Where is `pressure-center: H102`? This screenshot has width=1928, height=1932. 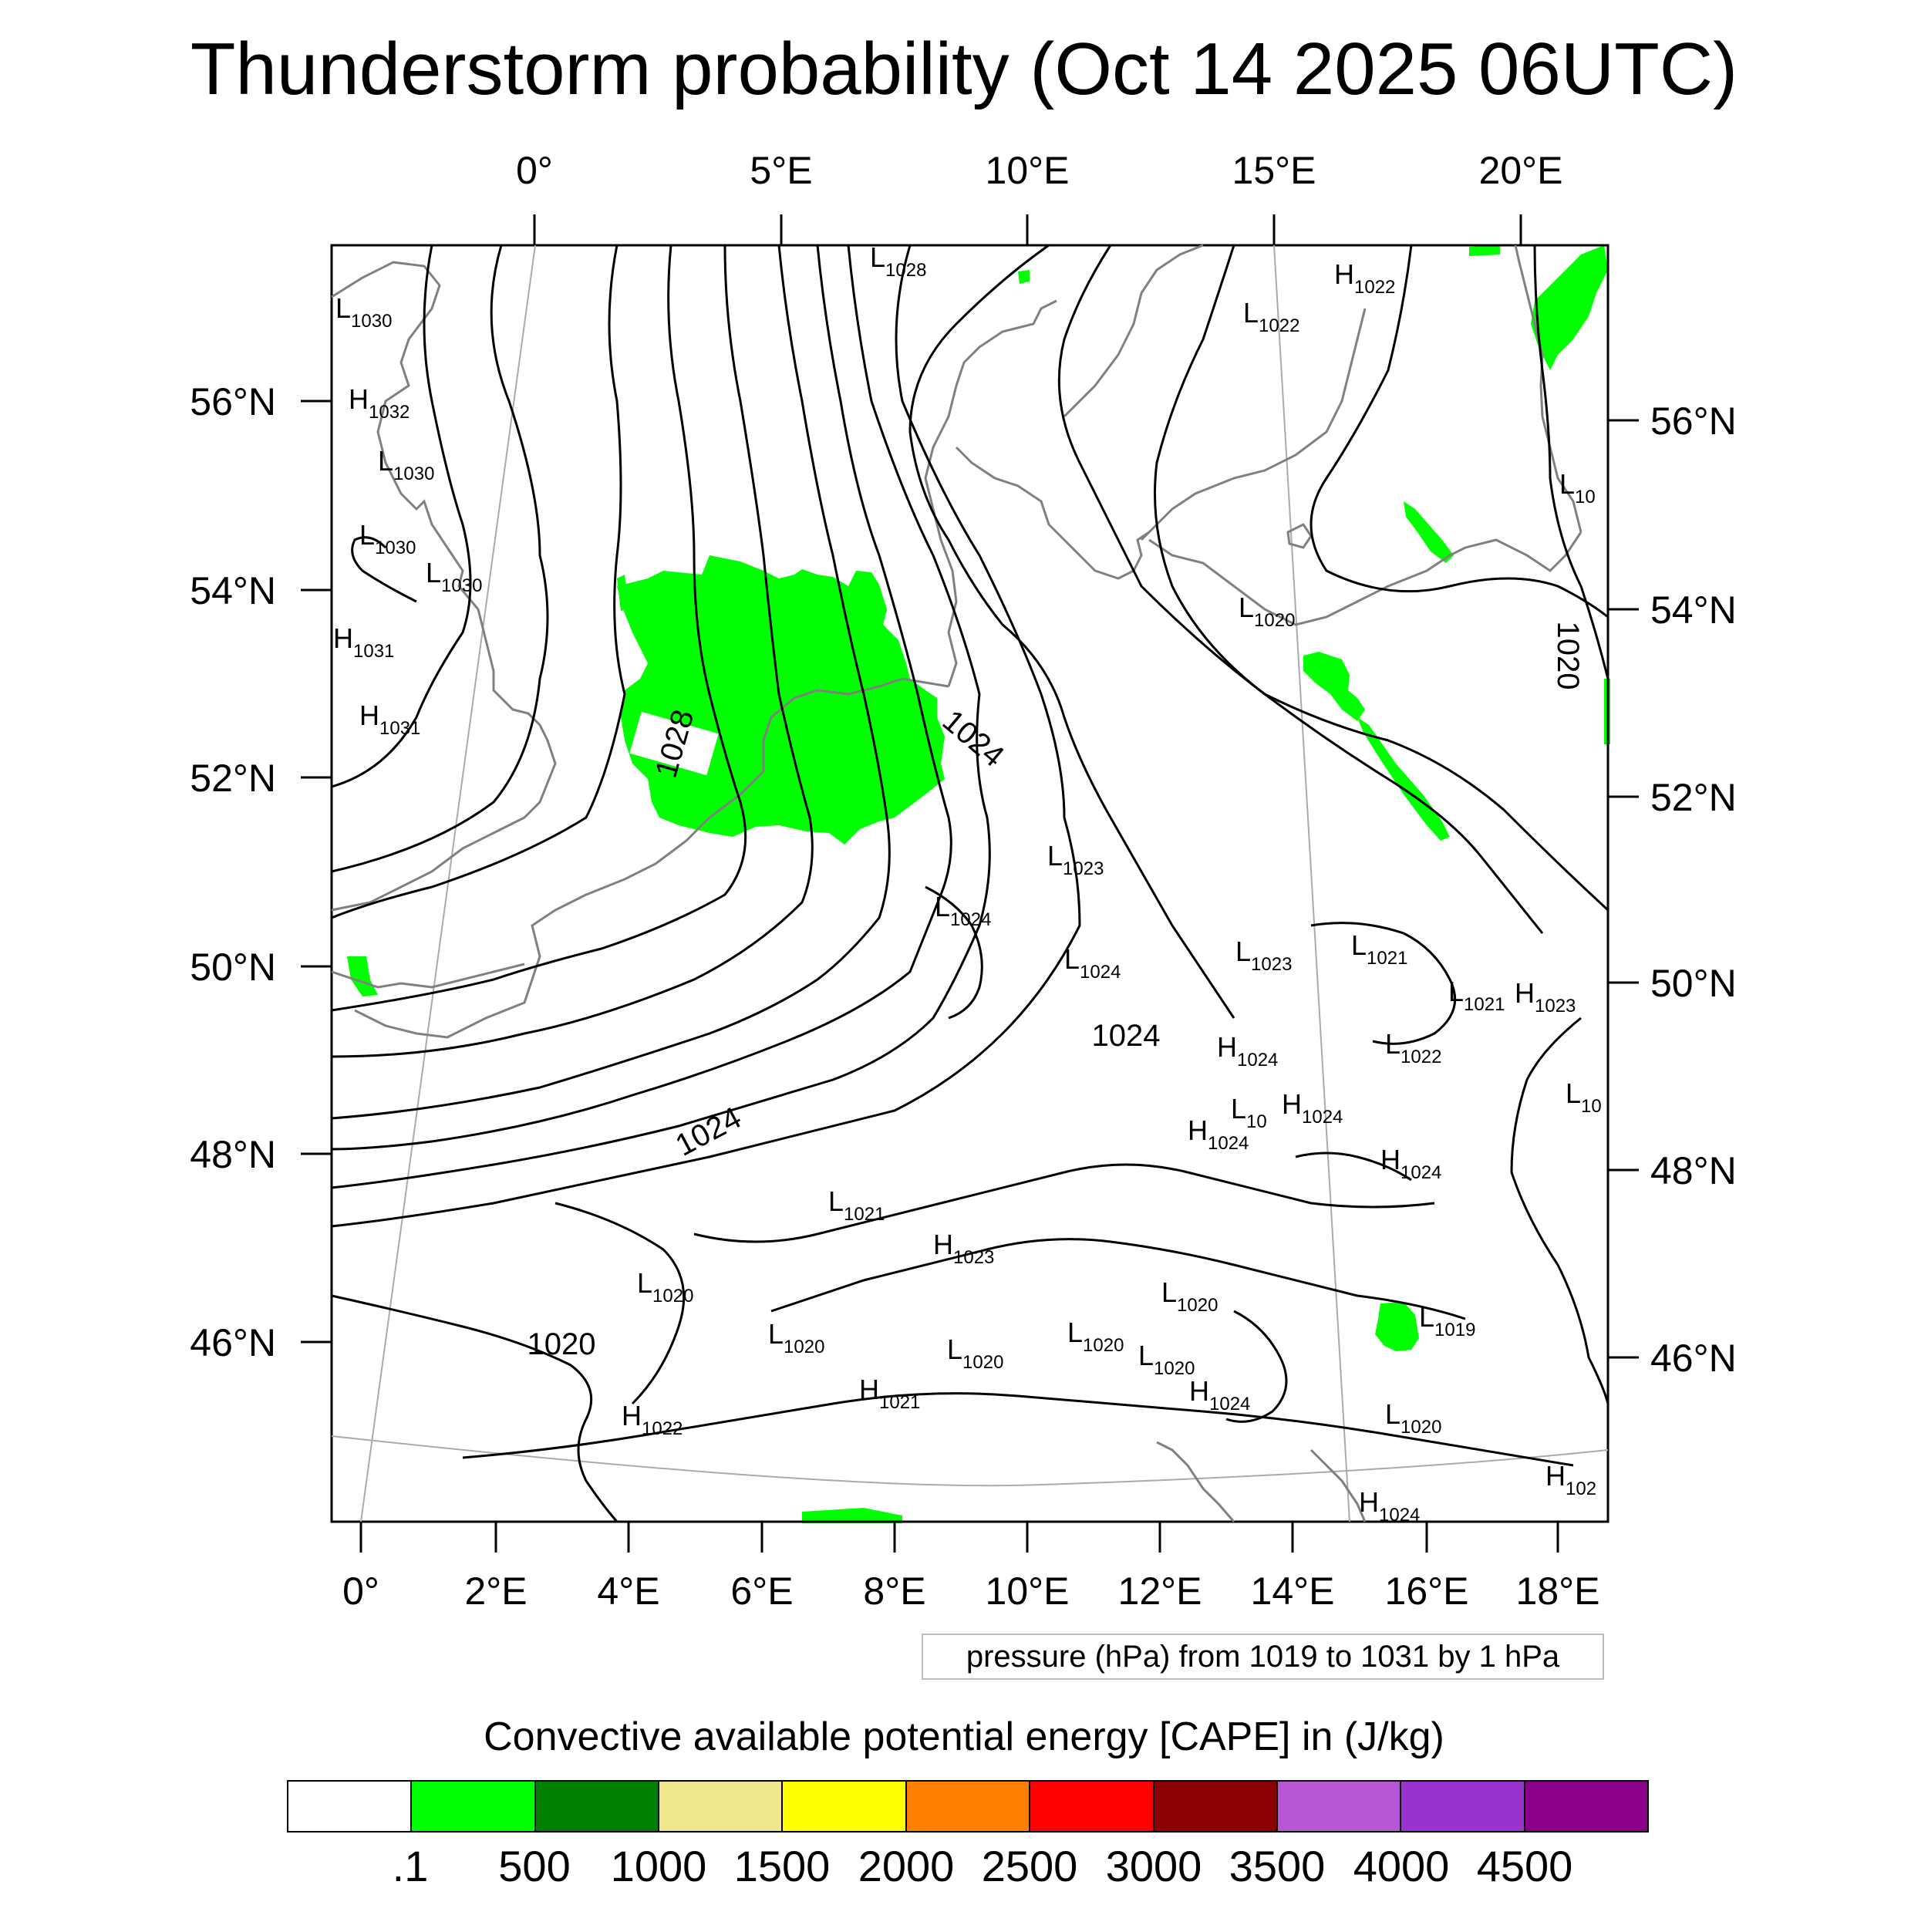 pressure-center: H102 is located at coordinates (1570, 1479).